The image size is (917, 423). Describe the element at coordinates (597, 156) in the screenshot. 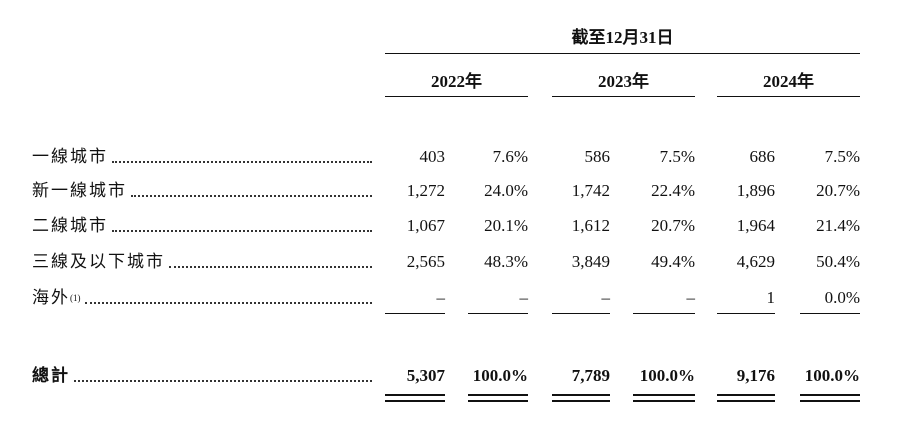

I see `cell: 586` at that location.